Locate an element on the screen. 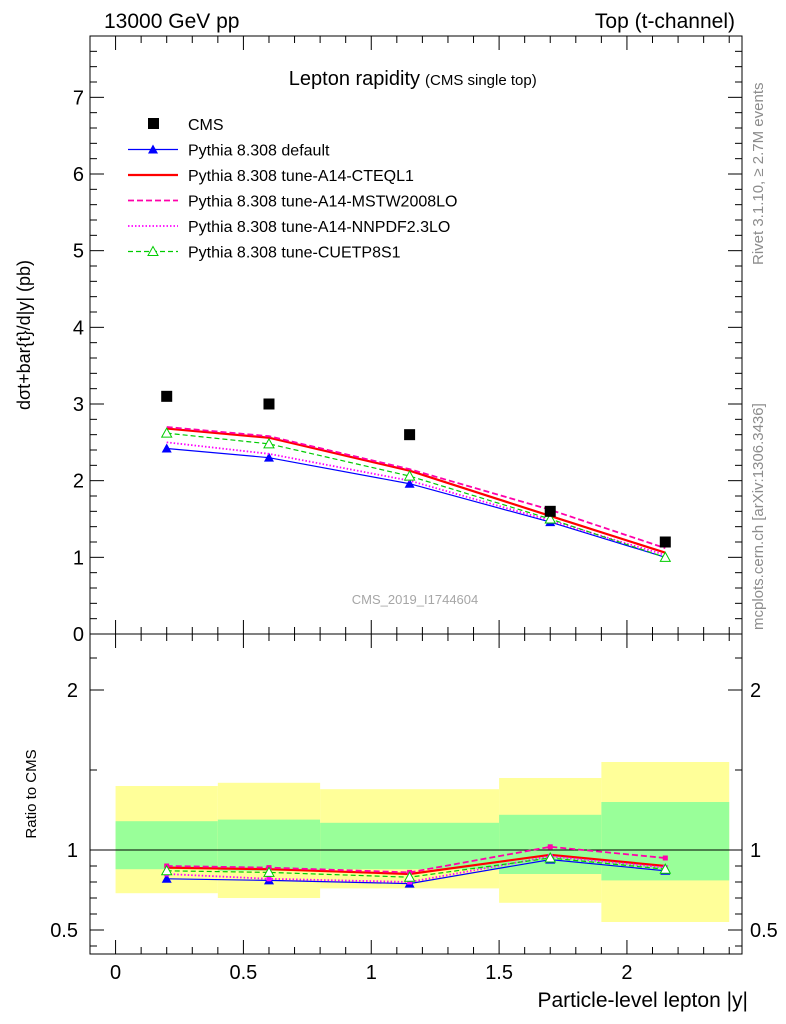 The image size is (786, 1024). ratio-y-tick-label: 0.5 is located at coordinates (64, 931).